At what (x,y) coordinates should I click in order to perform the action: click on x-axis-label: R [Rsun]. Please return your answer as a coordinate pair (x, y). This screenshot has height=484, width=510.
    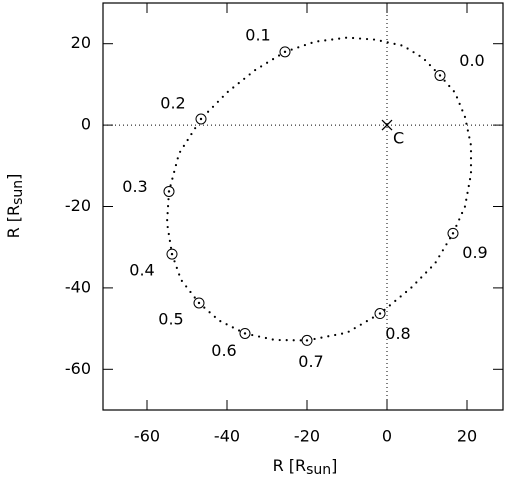
    Looking at the image, I should click on (305, 467).